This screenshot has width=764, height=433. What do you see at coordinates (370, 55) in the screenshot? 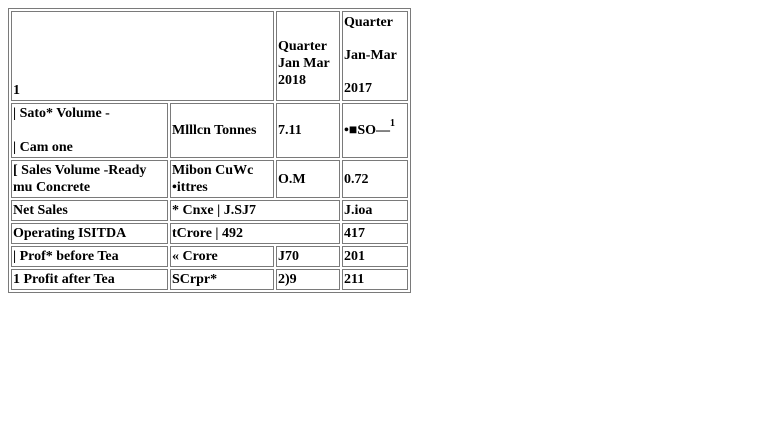
I see `header-2017-line2: Jan-Mar` at bounding box center [370, 55].